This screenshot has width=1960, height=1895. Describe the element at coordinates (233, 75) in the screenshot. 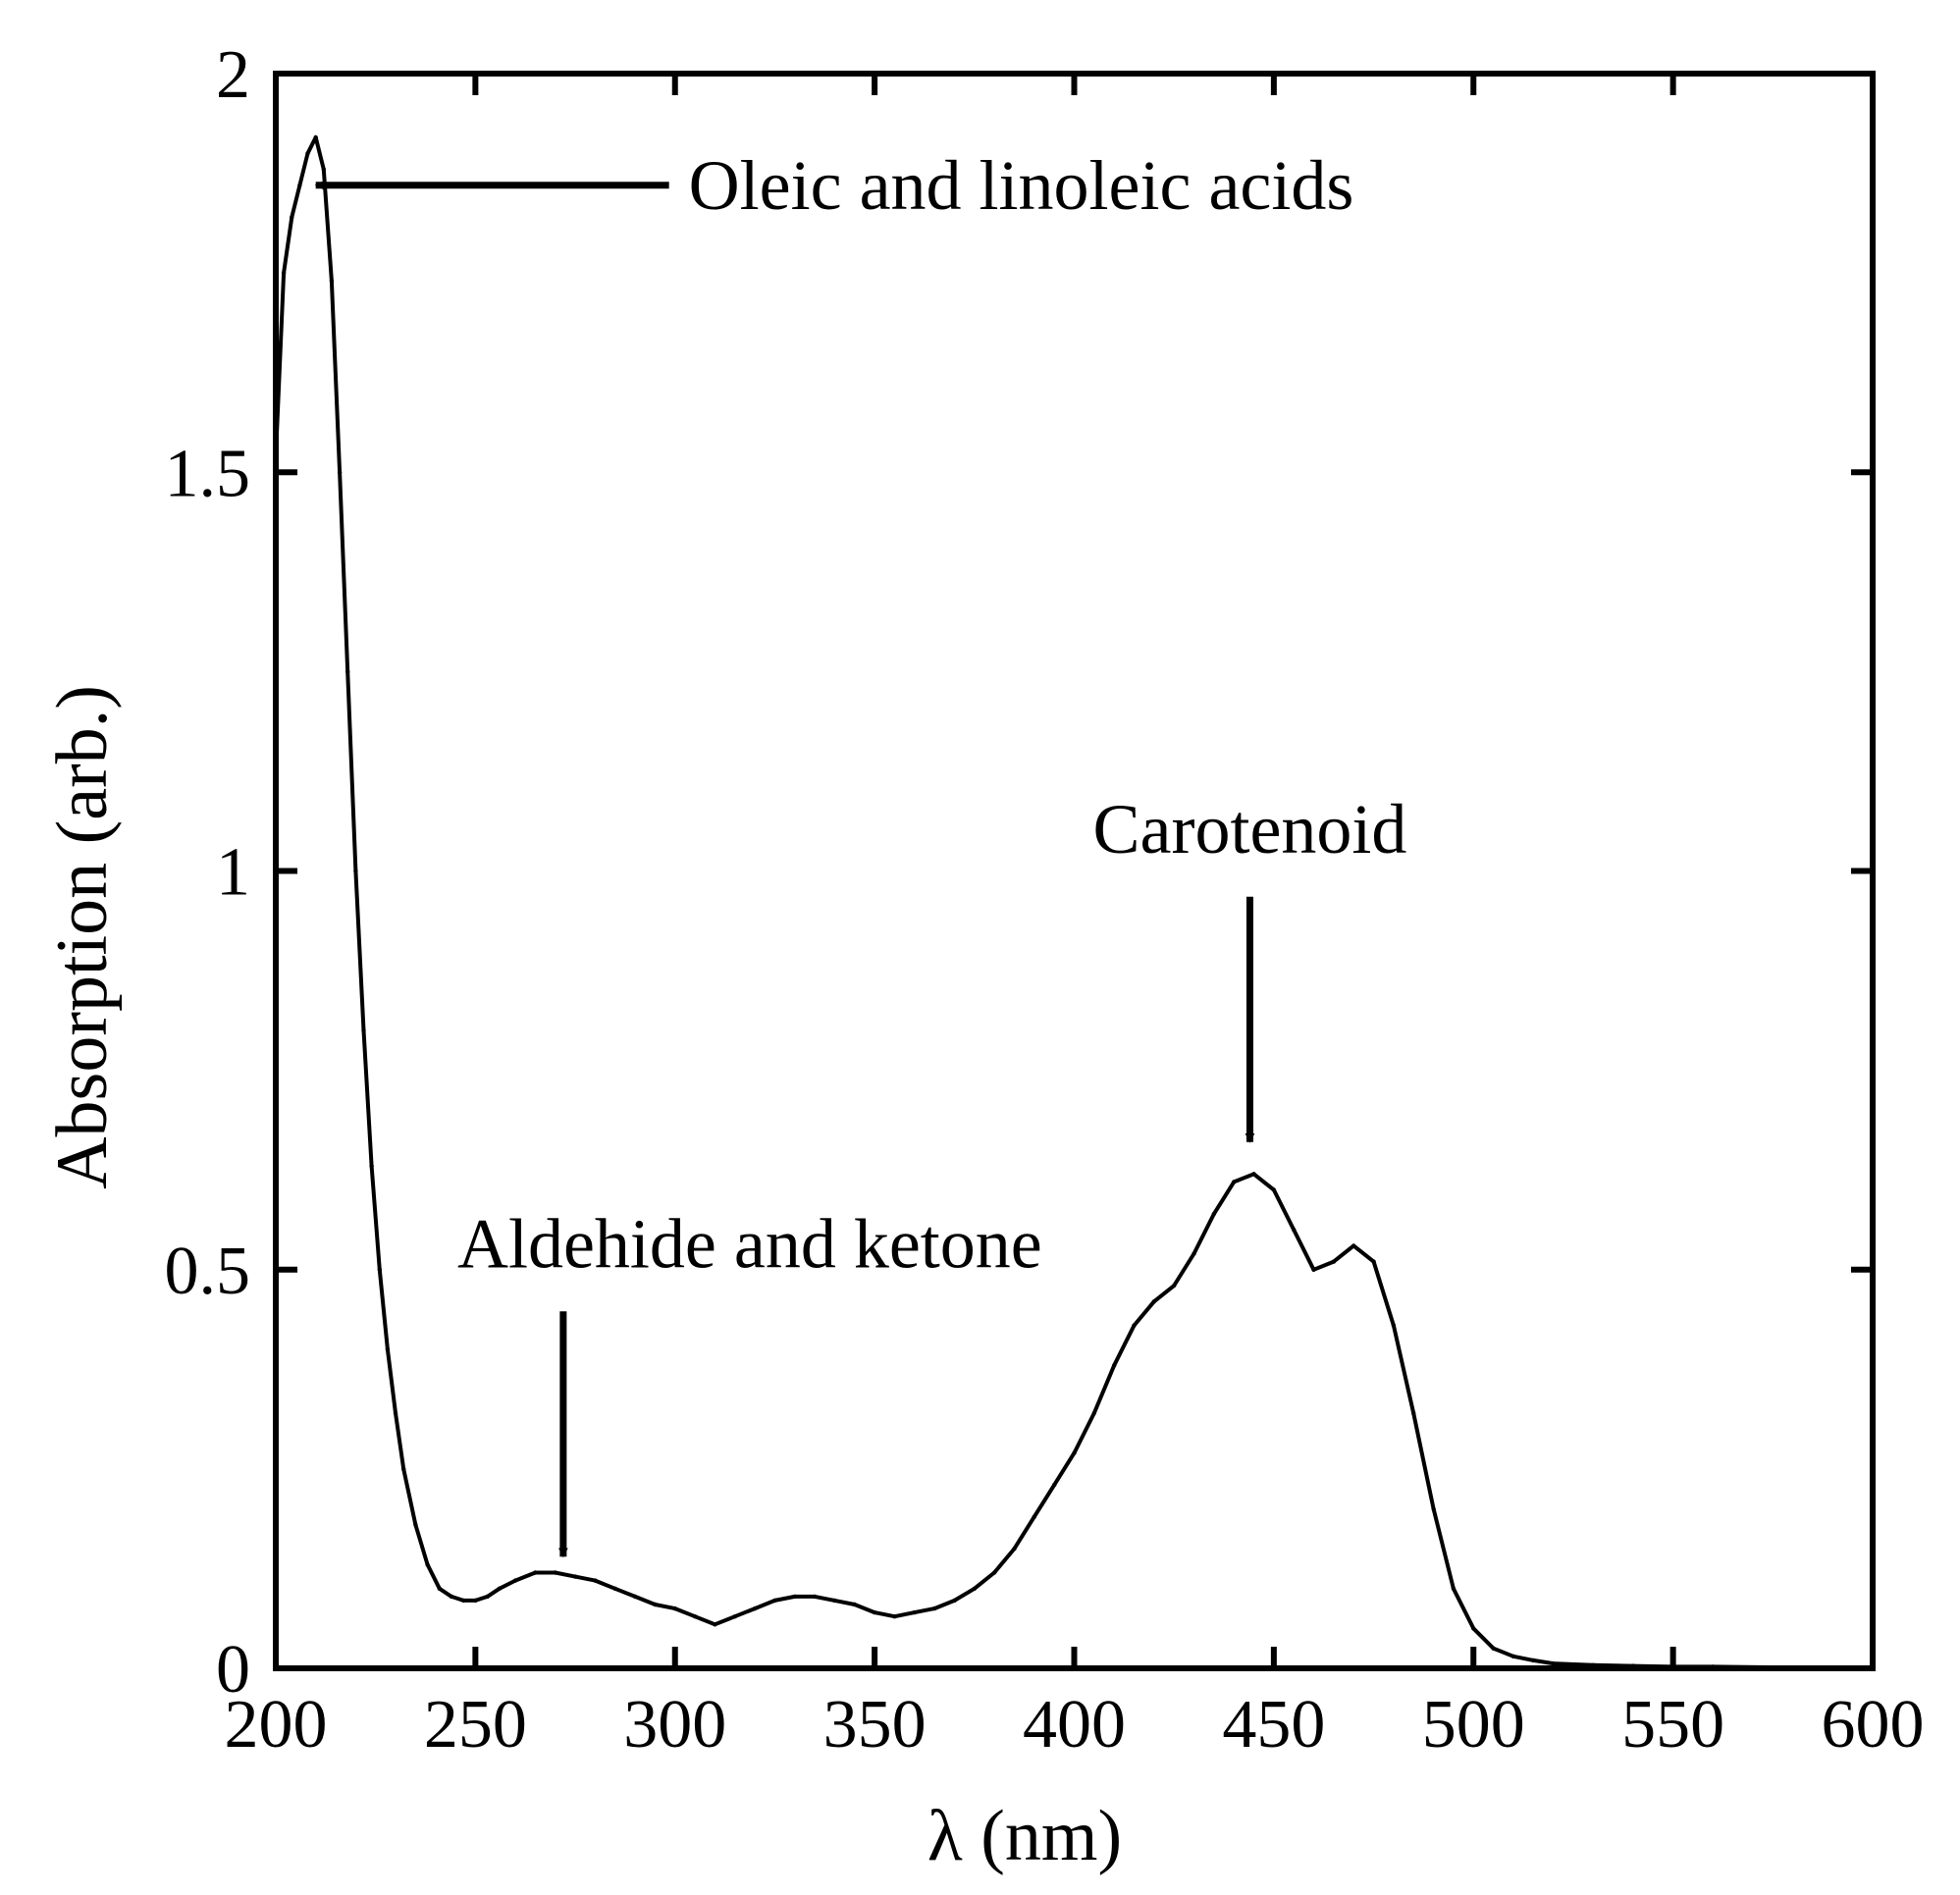

I see `y-tick-label: 2` at that location.